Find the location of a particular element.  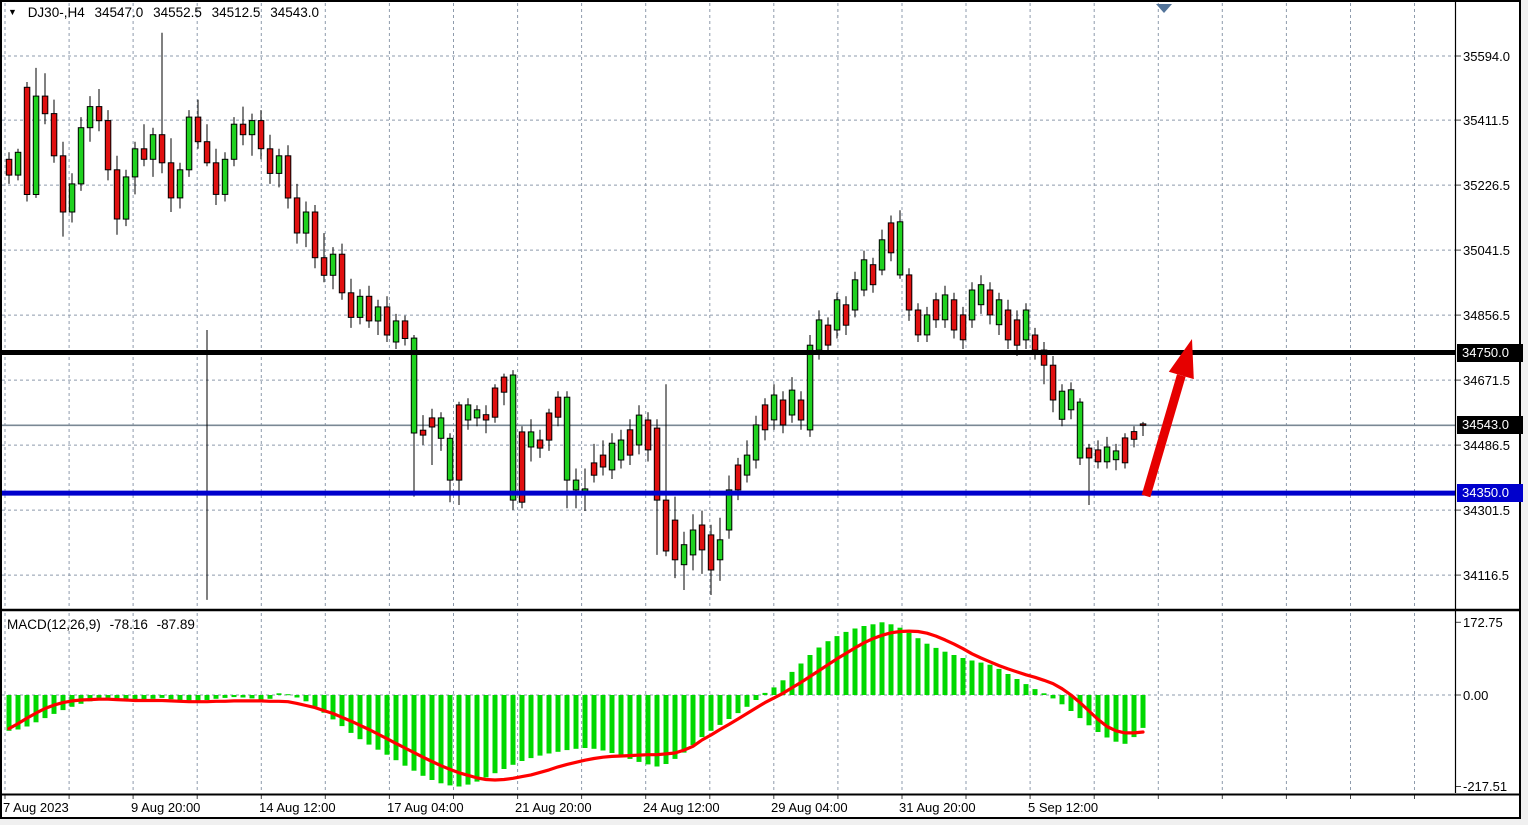

trend-arrow-shaft is located at coordinates (1163, 436).